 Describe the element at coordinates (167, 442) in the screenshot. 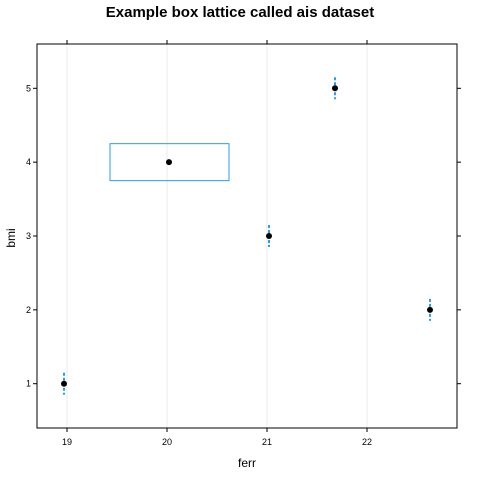

I see `x-tick-label: 20` at that location.